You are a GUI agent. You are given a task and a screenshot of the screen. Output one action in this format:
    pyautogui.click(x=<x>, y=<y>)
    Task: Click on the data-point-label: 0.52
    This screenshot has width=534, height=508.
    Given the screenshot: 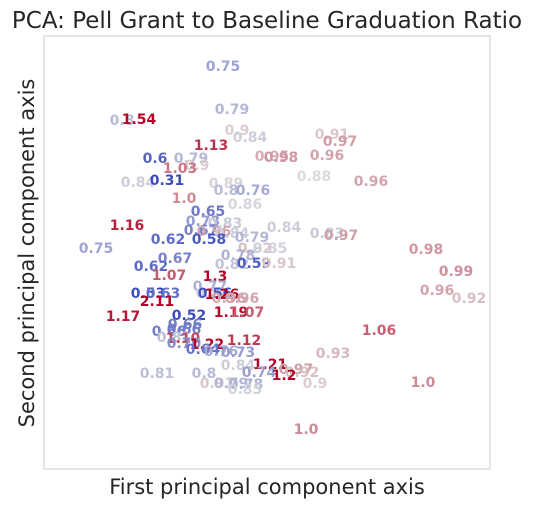 What is the action you would take?
    pyautogui.click(x=189, y=316)
    